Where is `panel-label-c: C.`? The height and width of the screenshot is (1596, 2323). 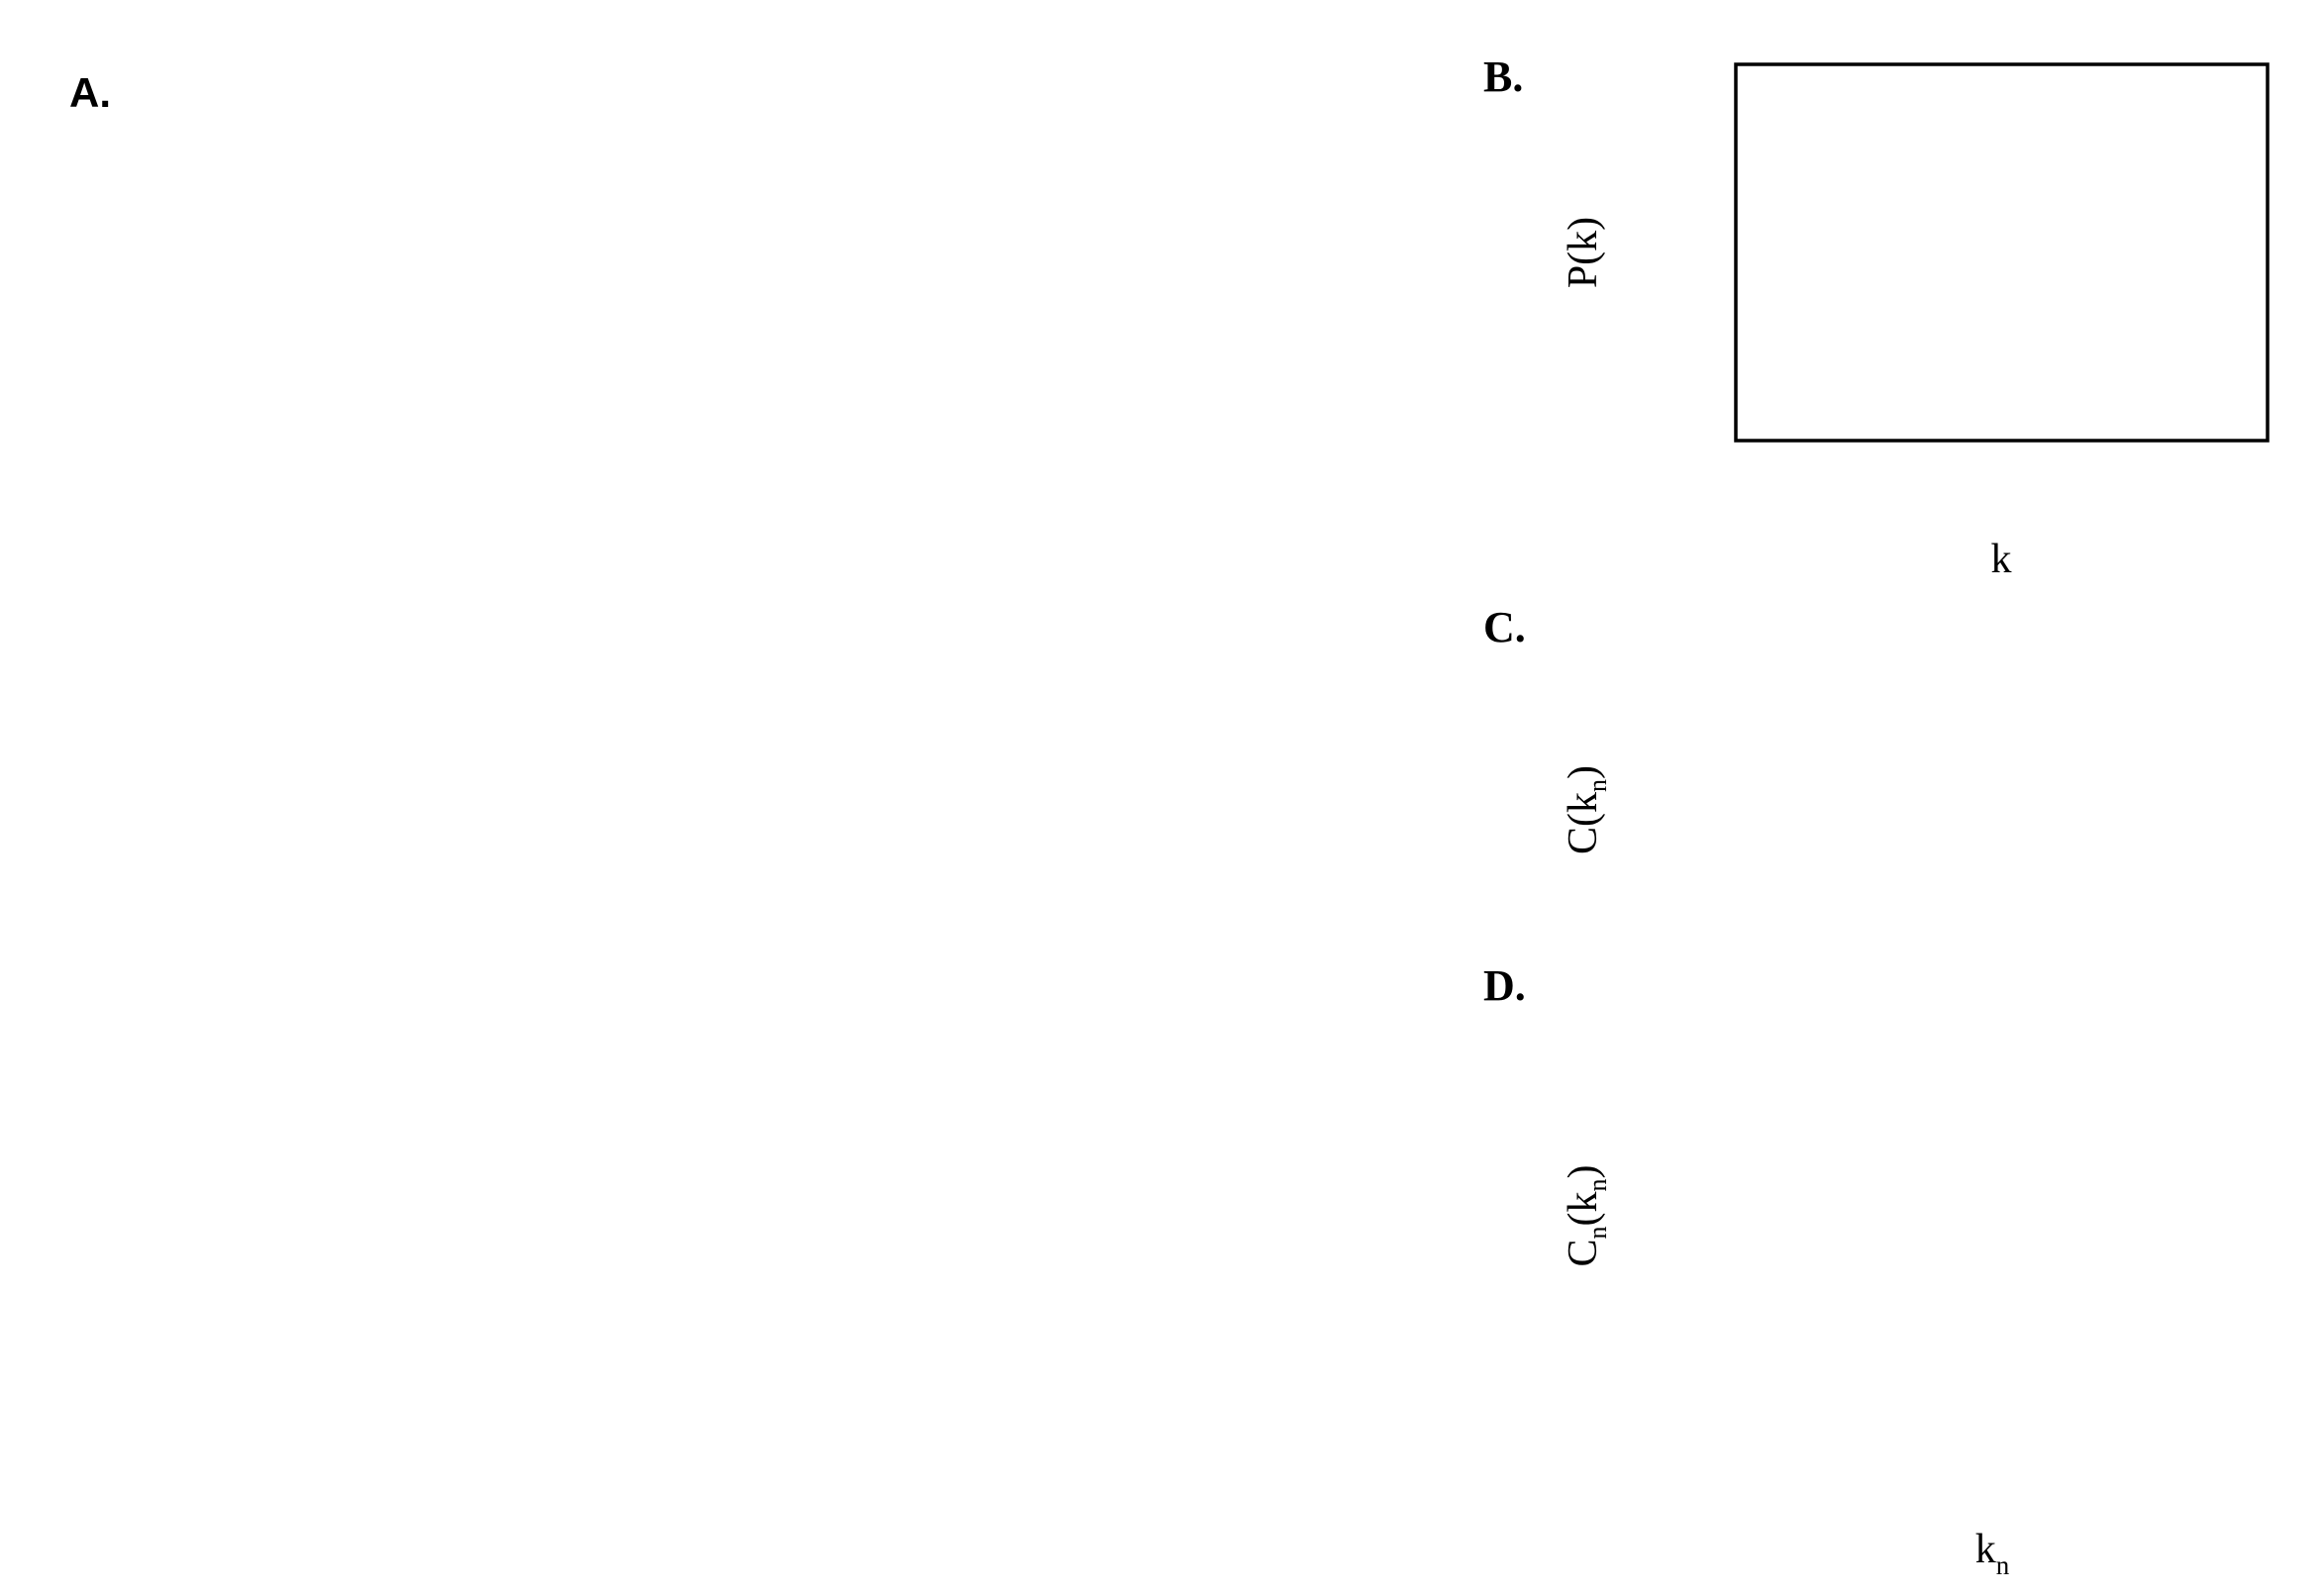
panel-label-c: C. is located at coordinates (1504, 627).